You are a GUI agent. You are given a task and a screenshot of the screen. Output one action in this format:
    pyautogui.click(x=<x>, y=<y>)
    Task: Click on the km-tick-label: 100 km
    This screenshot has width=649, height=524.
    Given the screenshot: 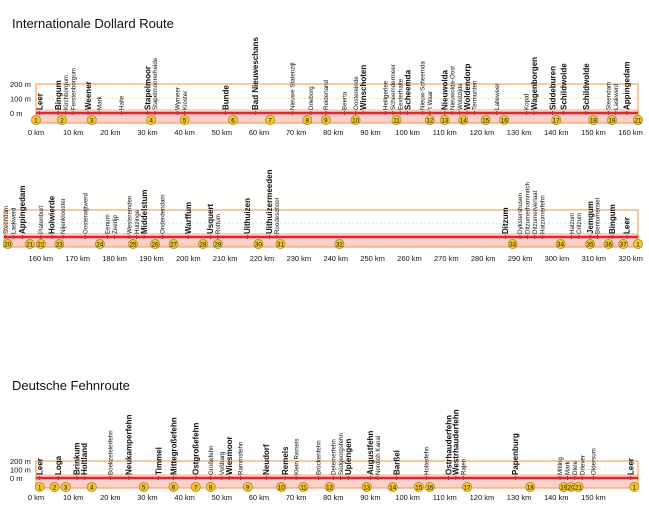 What is the action you would take?
    pyautogui.click(x=407, y=497)
    